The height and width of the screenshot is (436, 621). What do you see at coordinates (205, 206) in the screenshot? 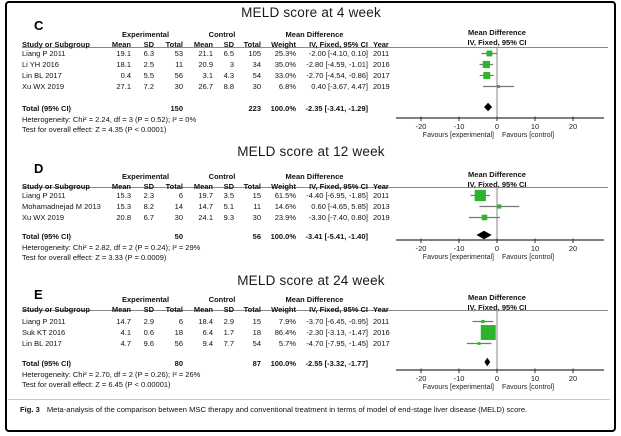
I see `ctl-mean: 14.7` at bounding box center [205, 206].